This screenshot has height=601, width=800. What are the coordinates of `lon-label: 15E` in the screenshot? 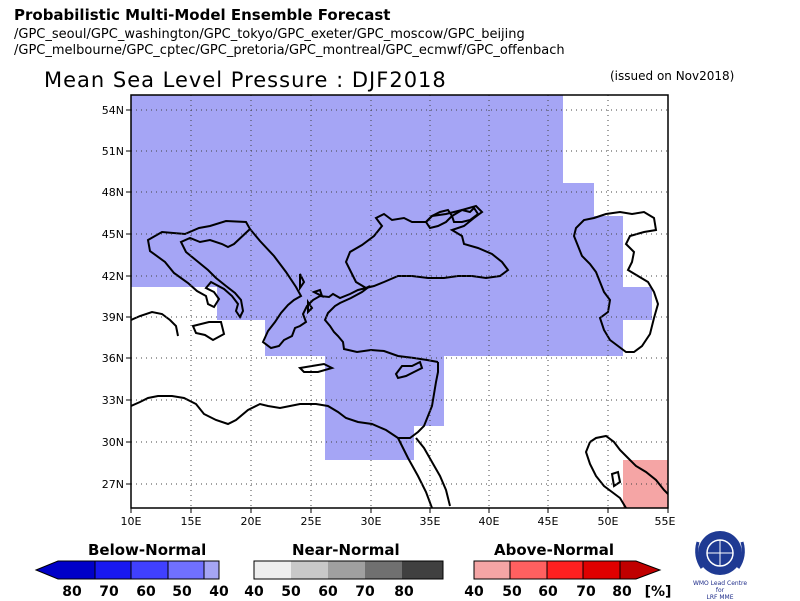 It's located at (191, 521).